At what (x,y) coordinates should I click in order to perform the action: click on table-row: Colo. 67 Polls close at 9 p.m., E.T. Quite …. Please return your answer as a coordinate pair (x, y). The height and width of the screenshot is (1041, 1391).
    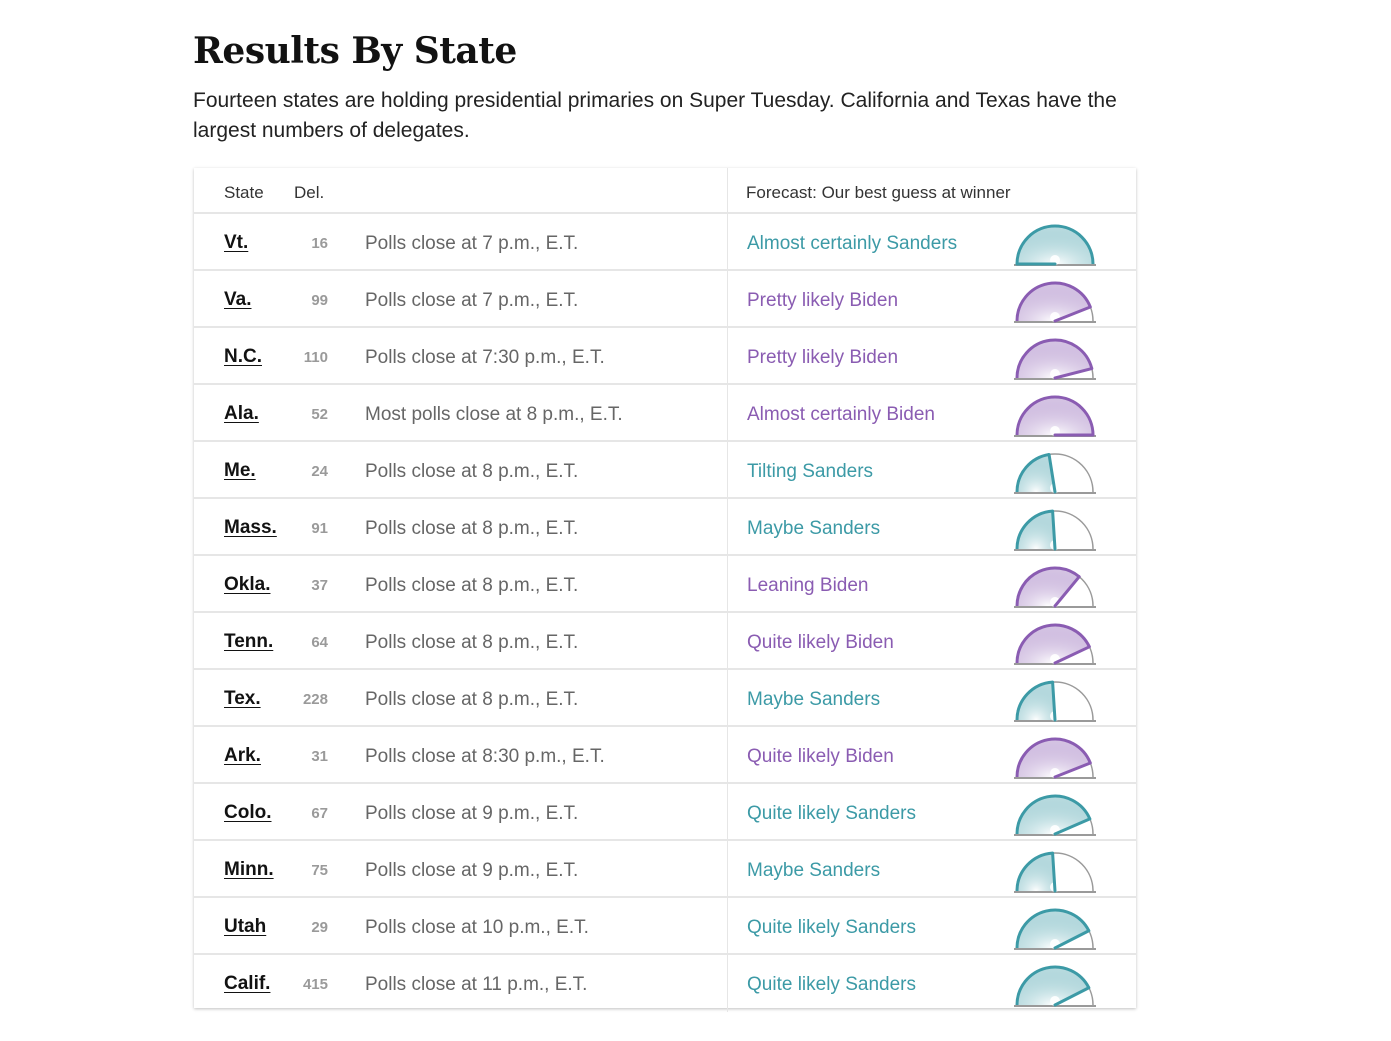
    Looking at the image, I should click on (665, 812).